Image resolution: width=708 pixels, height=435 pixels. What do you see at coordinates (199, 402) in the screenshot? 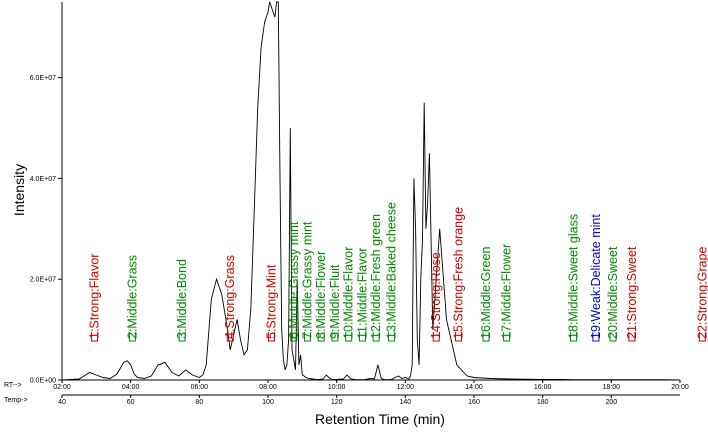
I see `temp-tick-label: 80` at bounding box center [199, 402].